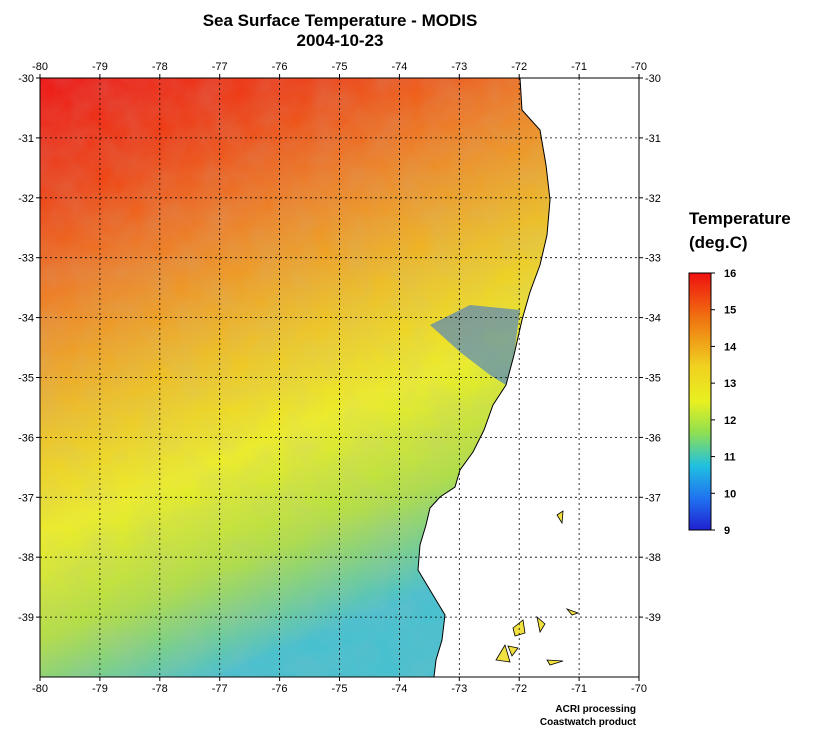  Describe the element at coordinates (730, 458) in the screenshot. I see `colorbar-label: 11` at that location.